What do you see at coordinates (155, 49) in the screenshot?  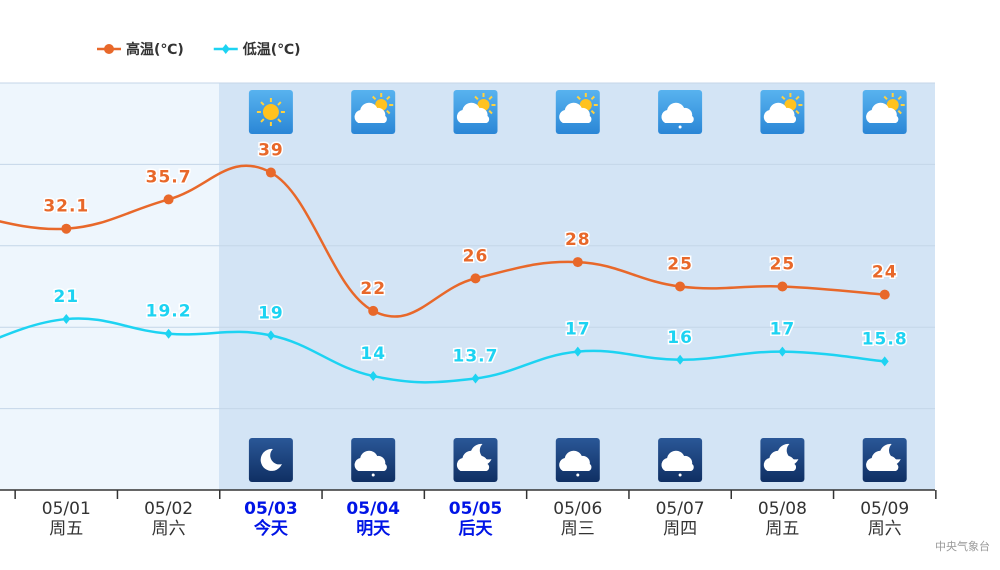 I see `legend-label: 高温(℃)` at bounding box center [155, 49].